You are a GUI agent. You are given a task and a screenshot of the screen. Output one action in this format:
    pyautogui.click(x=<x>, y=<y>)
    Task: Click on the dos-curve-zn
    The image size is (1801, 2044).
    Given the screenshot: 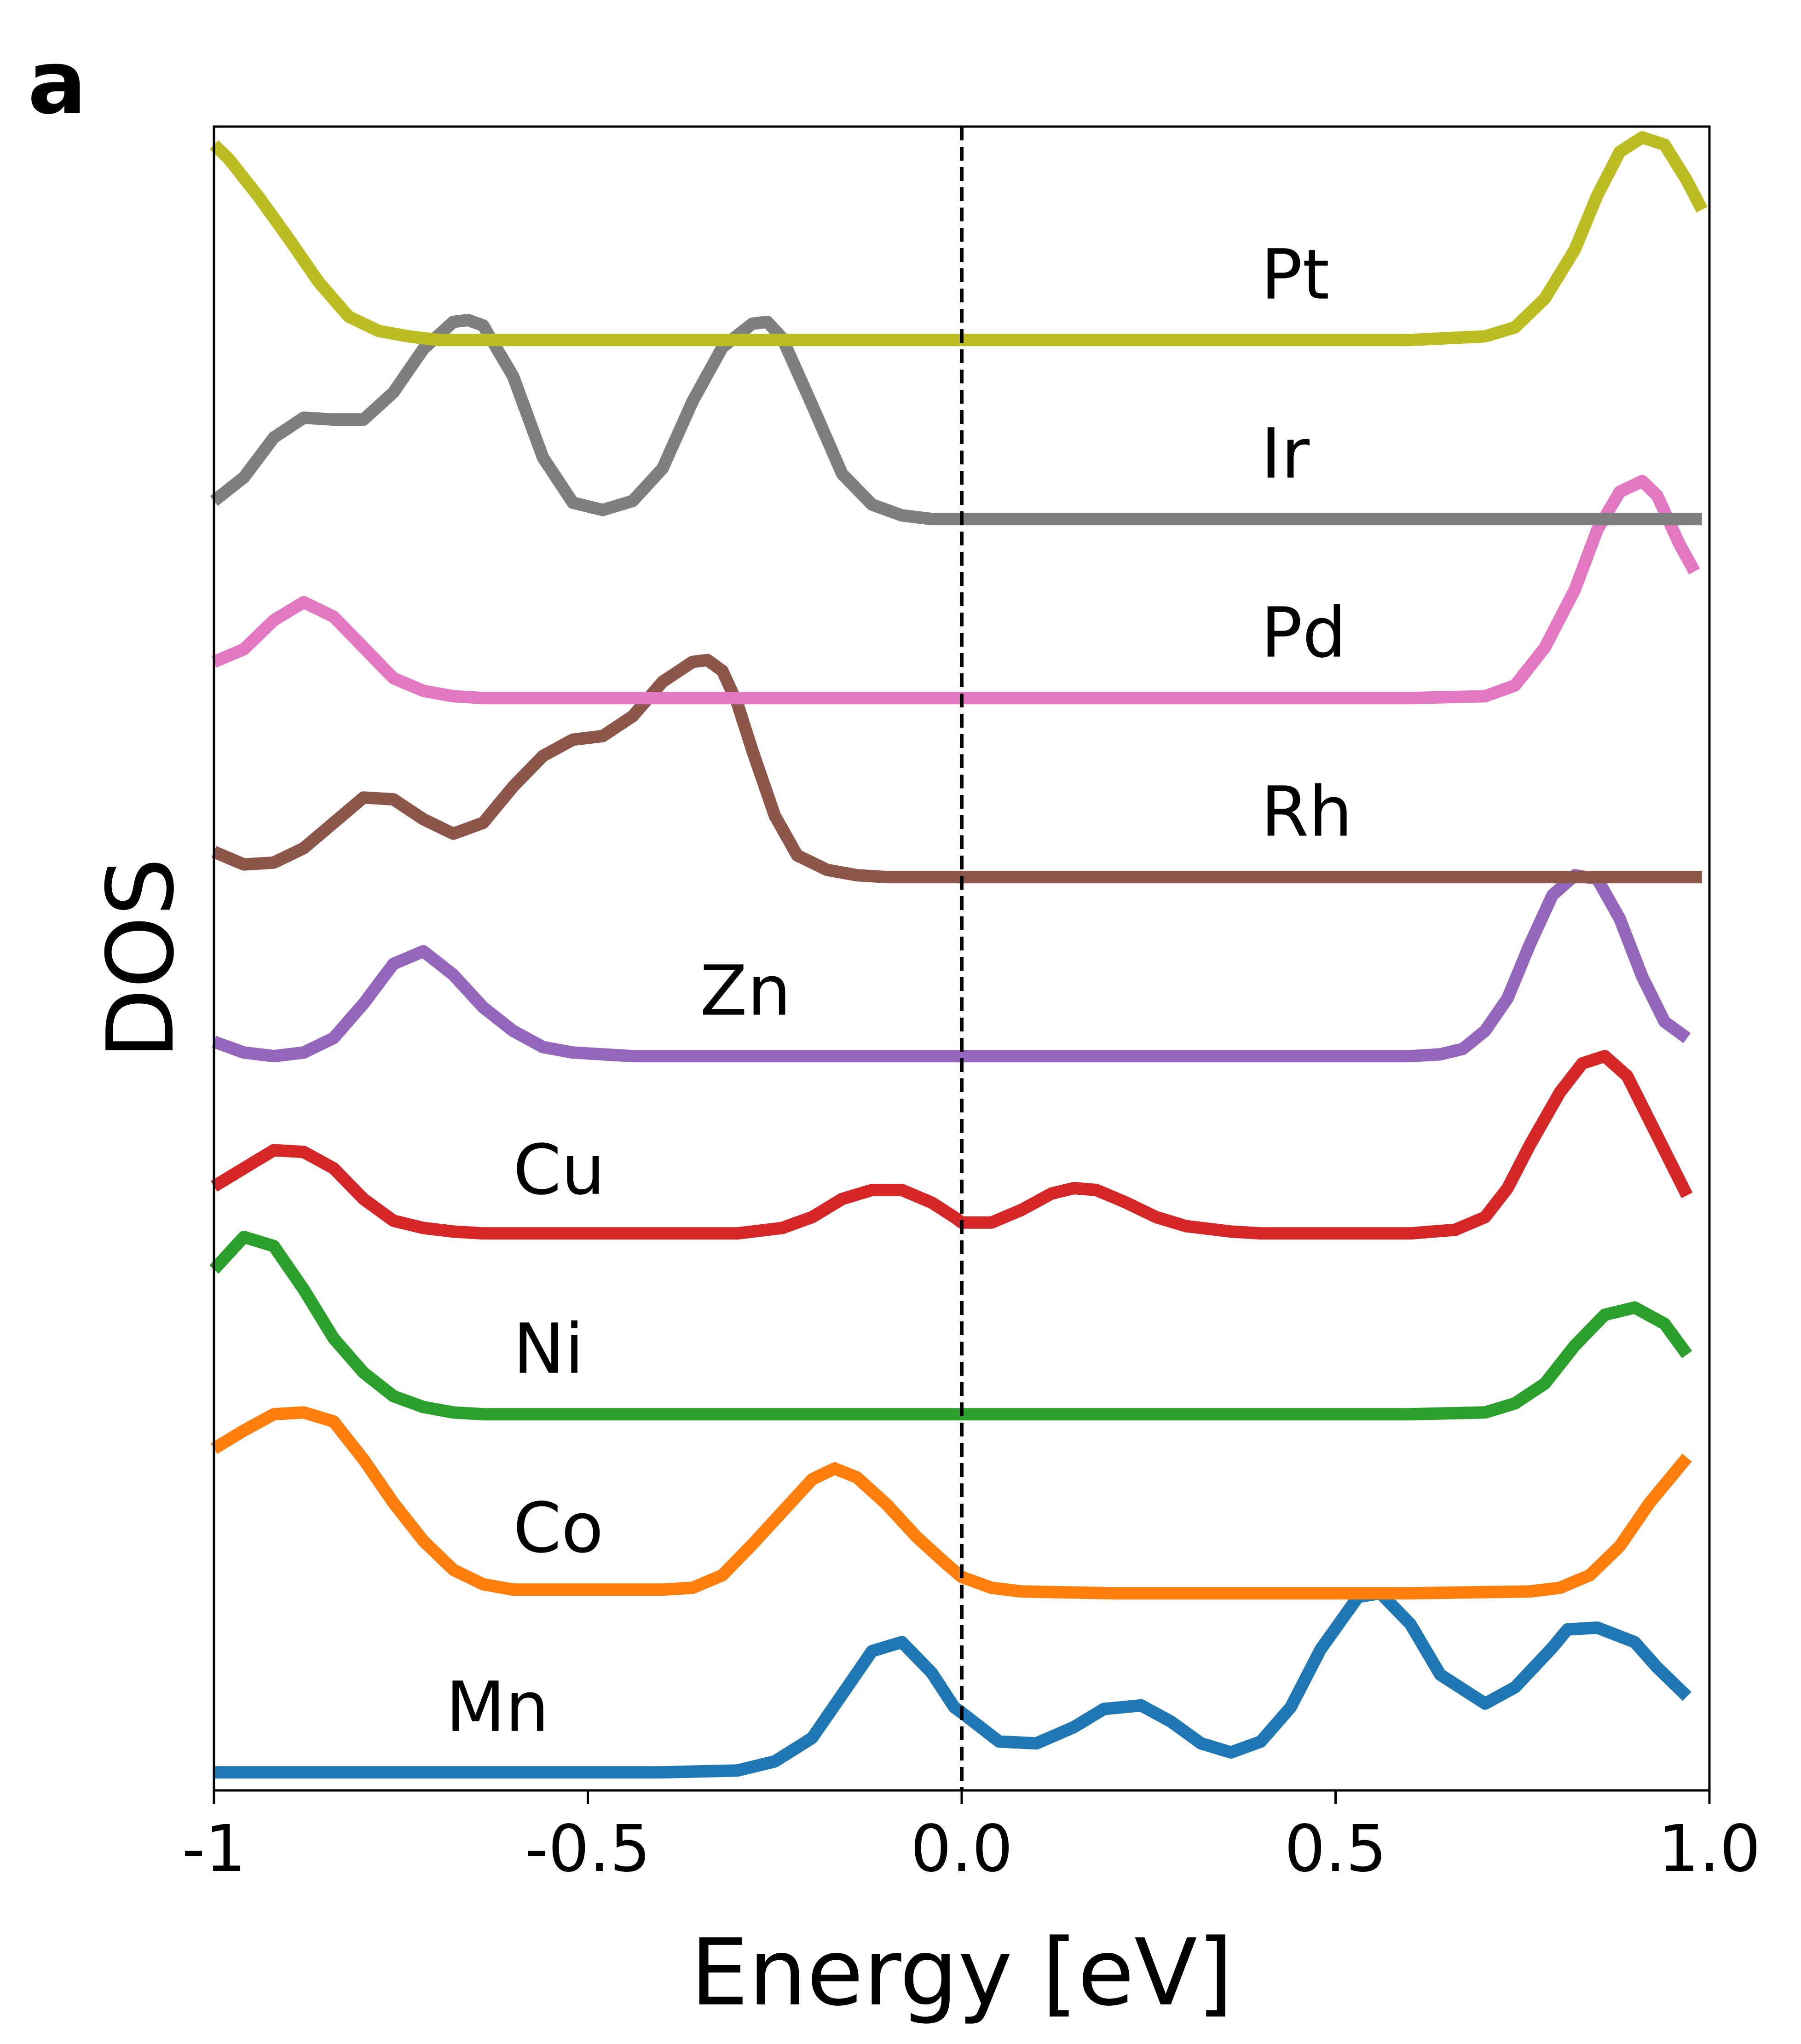 What is the action you would take?
    pyautogui.click(x=951, y=966)
    